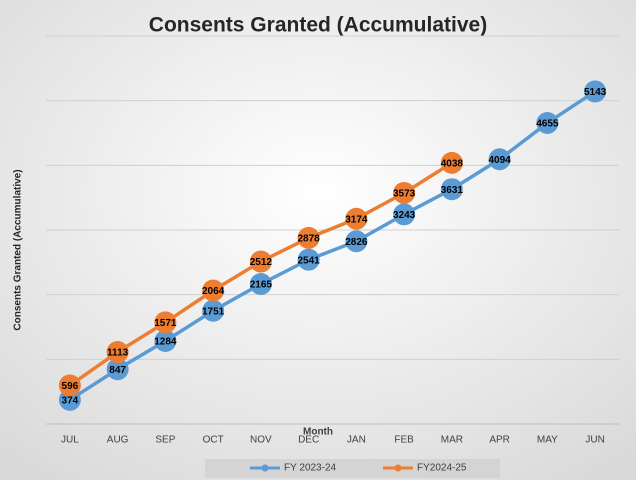  I want to click on x-tick-label: DEC, so click(308, 440).